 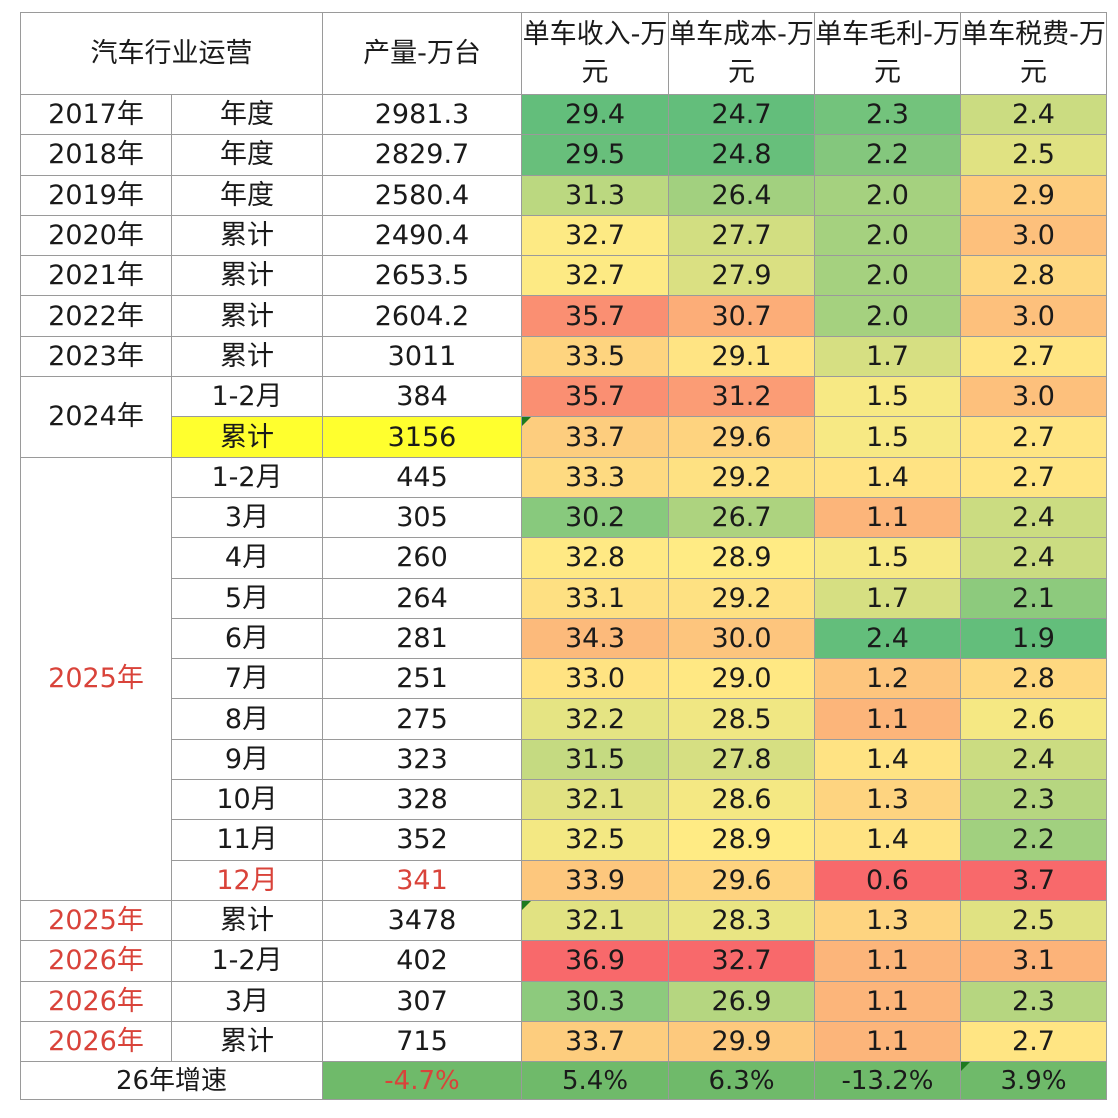 What do you see at coordinates (887, 880) in the screenshot?
I see `row-unit-margin-cell: 0.6` at bounding box center [887, 880].